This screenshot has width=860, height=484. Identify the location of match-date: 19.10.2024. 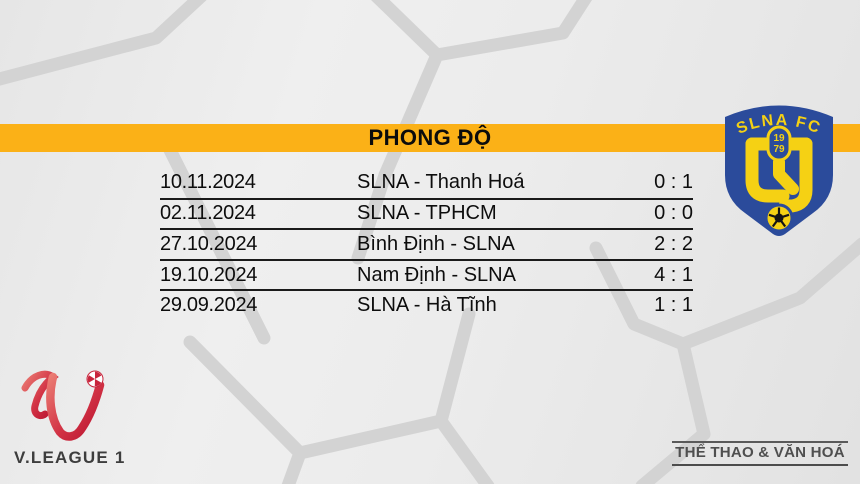
(209, 274).